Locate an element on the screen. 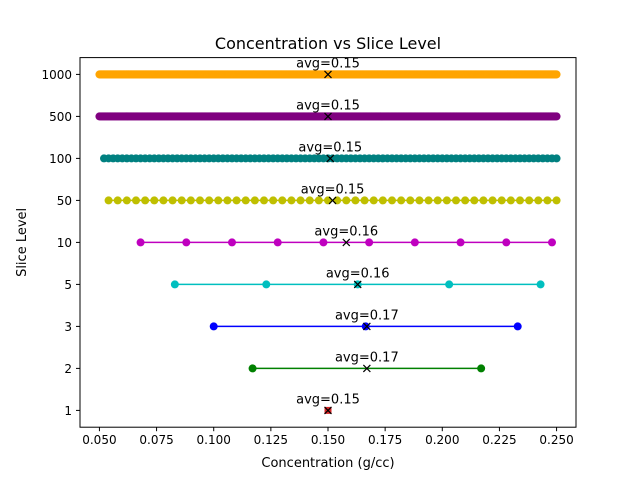 Image resolution: width=640 pixels, height=480 pixels. series-500: avg=0.15 is located at coordinates (328, 109).